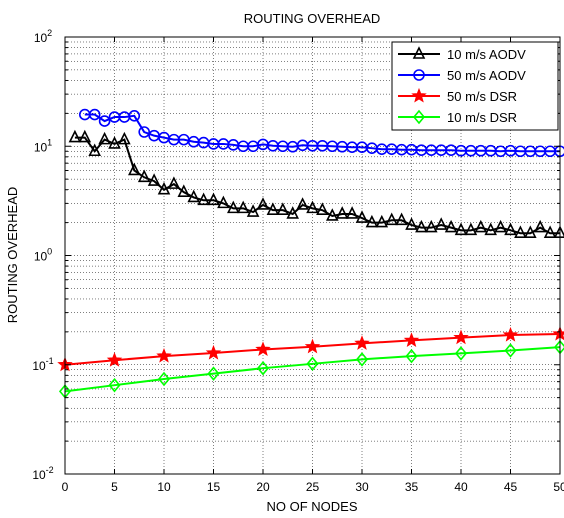 Image resolution: width=564 pixels, height=518 pixels. I want to click on chart-title: ROUTING OVERHEAD, so click(312, 18).